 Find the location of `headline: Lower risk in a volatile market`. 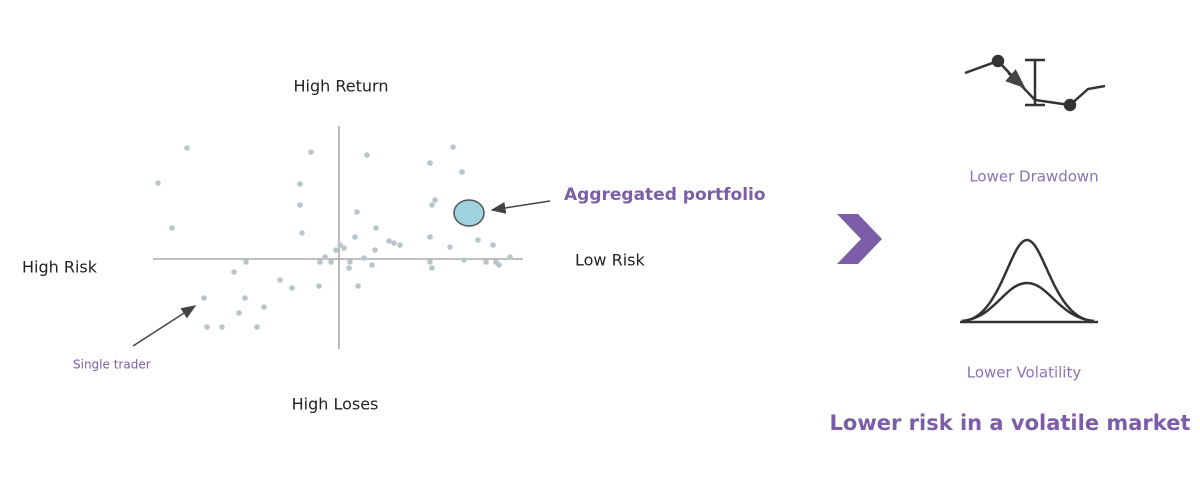

headline: Lower risk in a volatile market is located at coordinates (1010, 423).